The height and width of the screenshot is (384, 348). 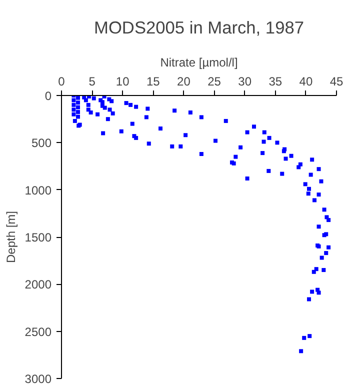 What do you see at coordinates (38, 378) in the screenshot?
I see `y-tick-label: 3000` at bounding box center [38, 378].